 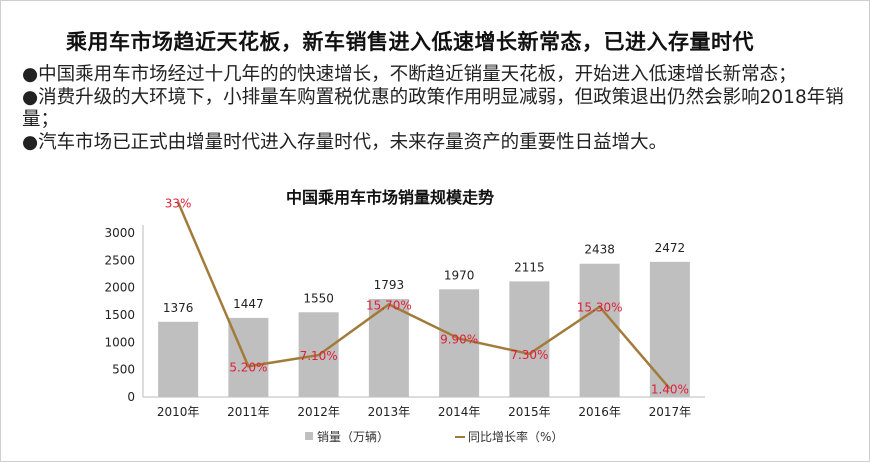 What do you see at coordinates (131, 397) in the screenshot?
I see `y-tick-label: 0` at bounding box center [131, 397].